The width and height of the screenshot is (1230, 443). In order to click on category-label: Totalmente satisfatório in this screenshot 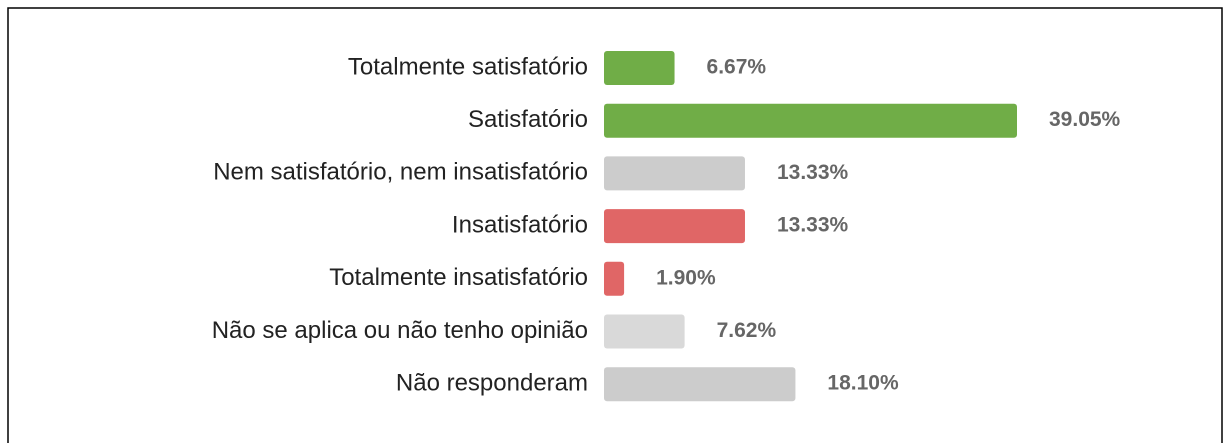, I will do `click(468, 66)`.